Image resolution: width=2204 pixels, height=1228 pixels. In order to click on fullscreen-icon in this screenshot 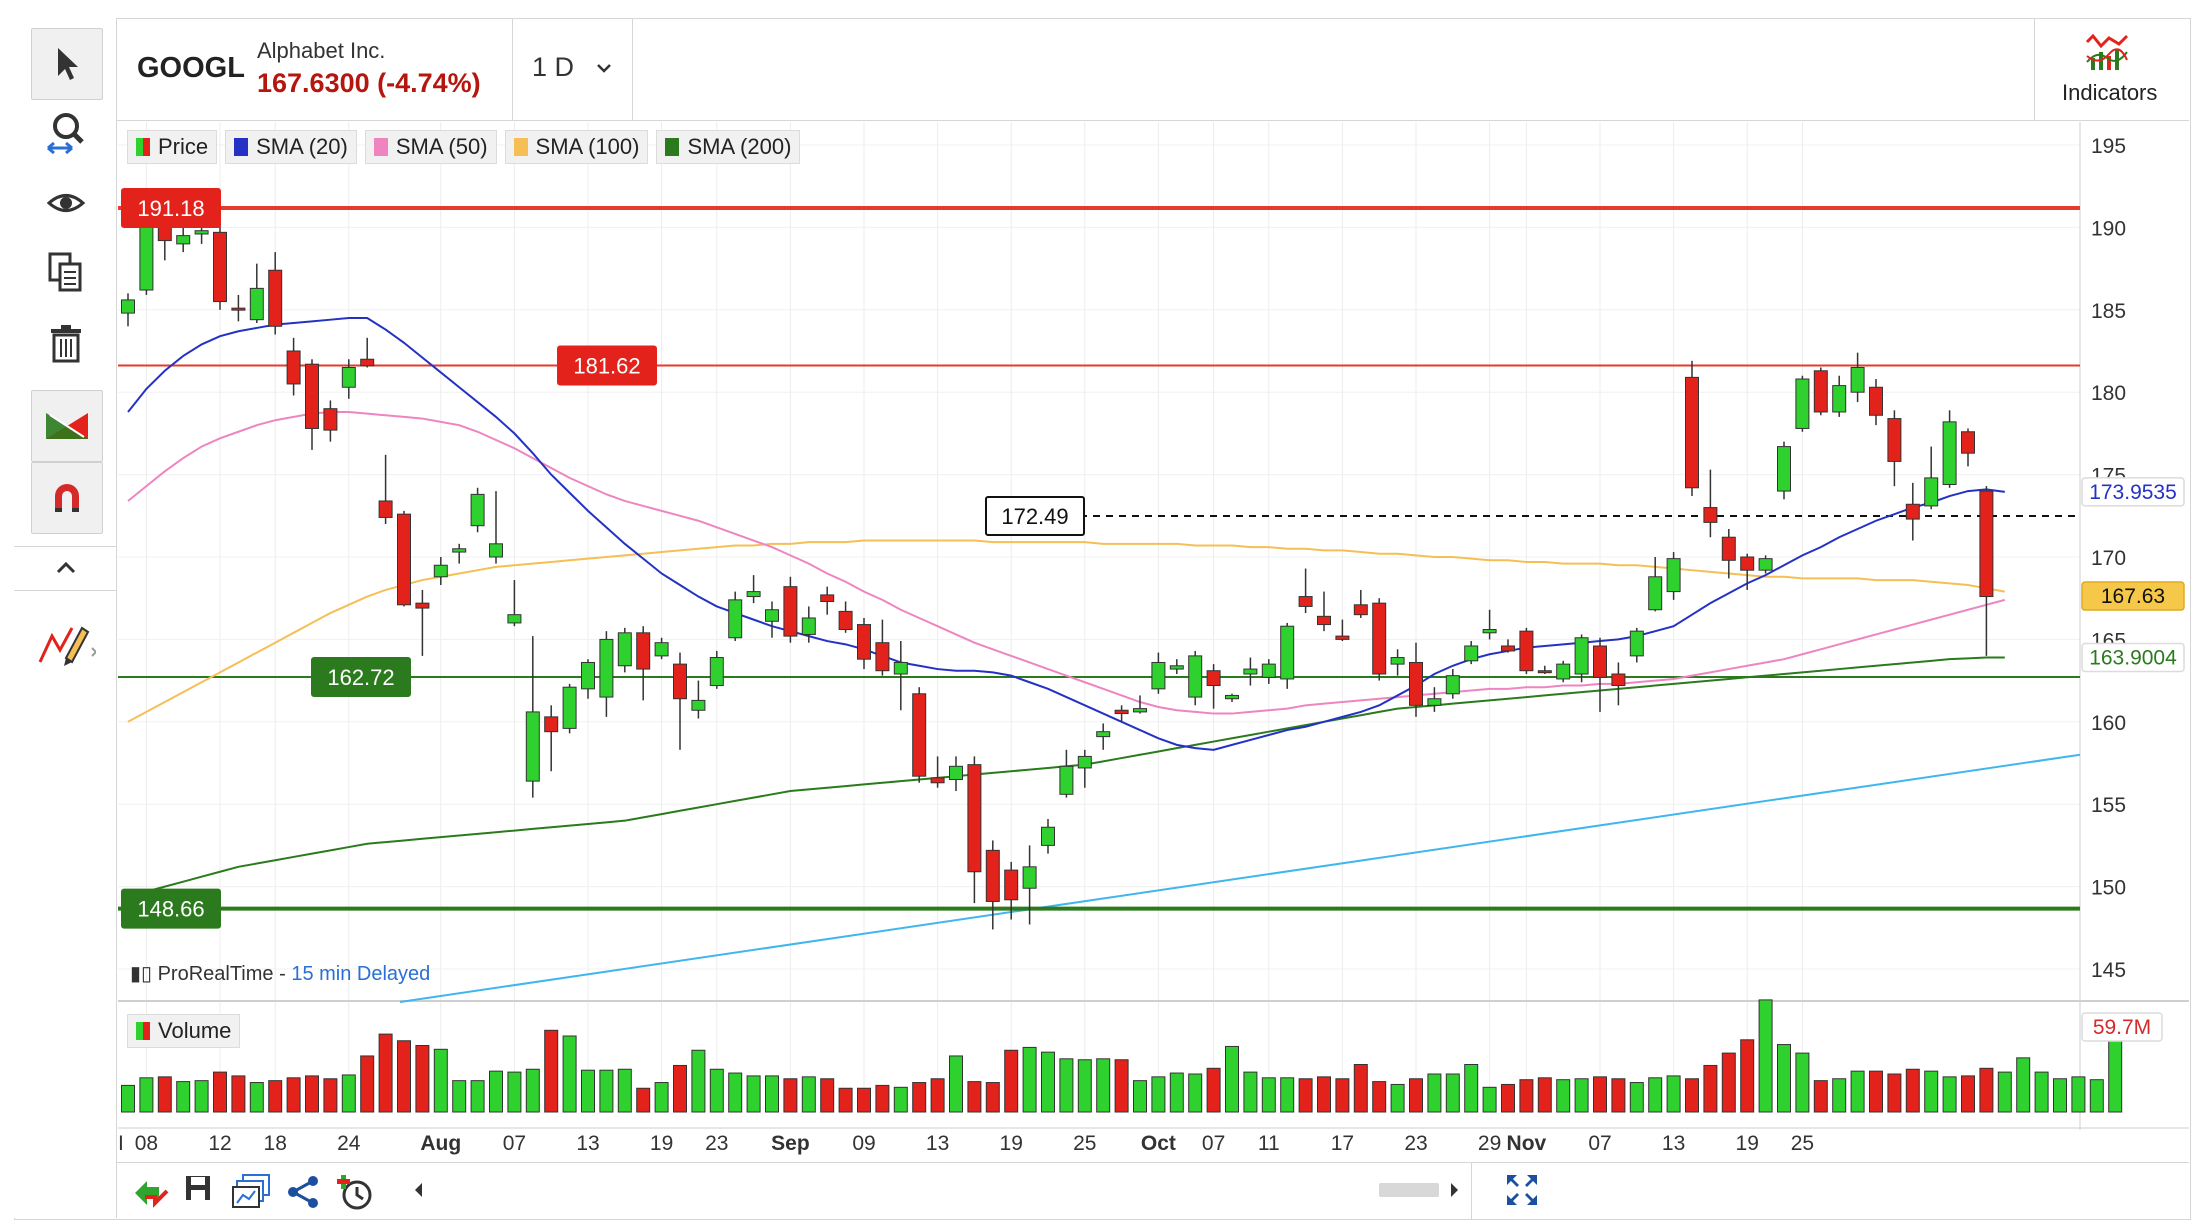, I will do `click(1522, 1192)`.